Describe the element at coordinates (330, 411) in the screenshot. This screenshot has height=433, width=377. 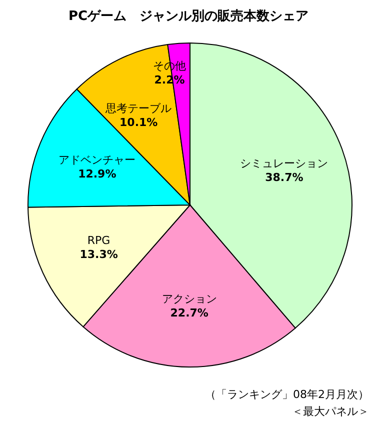
I see `annotation: ＜最大パネル＞` at that location.